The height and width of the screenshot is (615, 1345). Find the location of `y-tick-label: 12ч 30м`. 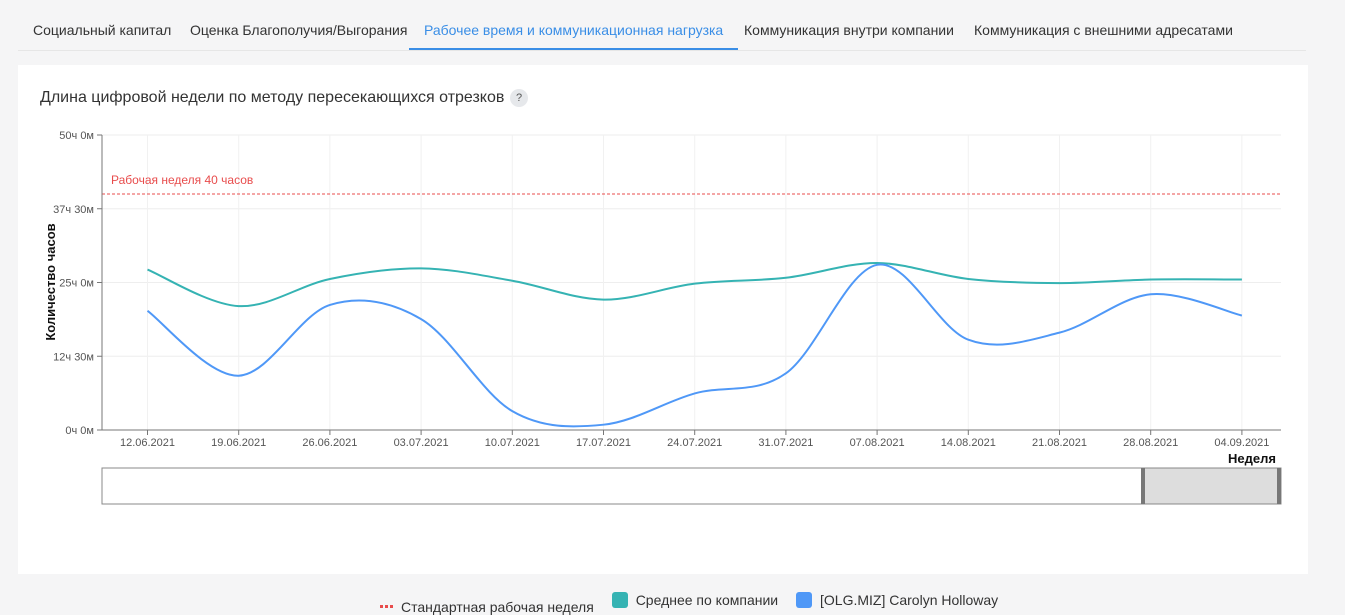

y-tick-label: 12ч 30м is located at coordinates (73, 357).